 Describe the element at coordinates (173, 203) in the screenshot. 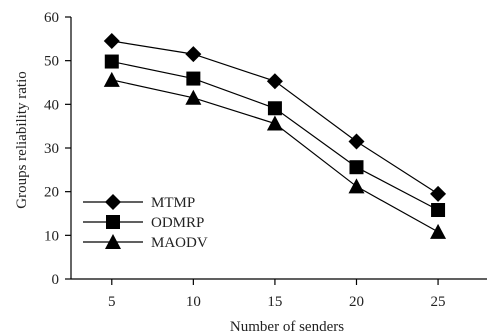

I see `legend-label: MTMP` at that location.